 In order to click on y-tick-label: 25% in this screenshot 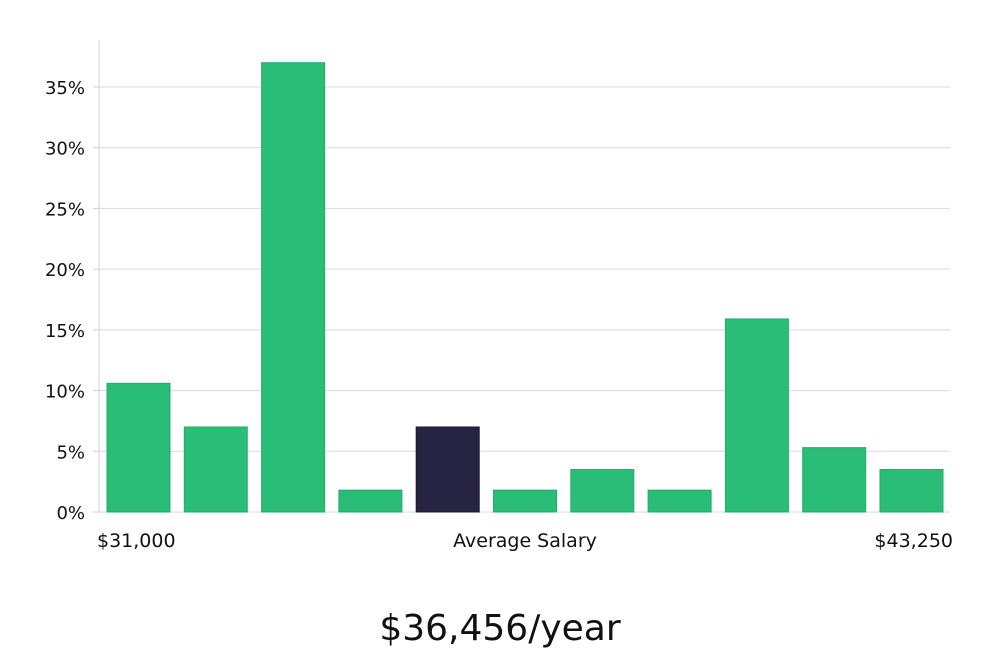, I will do `click(65, 209)`.